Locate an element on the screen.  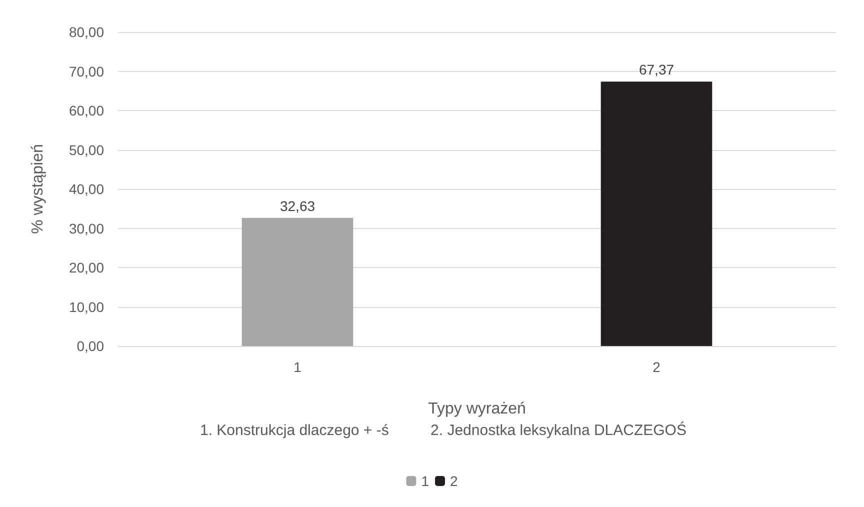
legend-label: 1 is located at coordinates (425, 481).